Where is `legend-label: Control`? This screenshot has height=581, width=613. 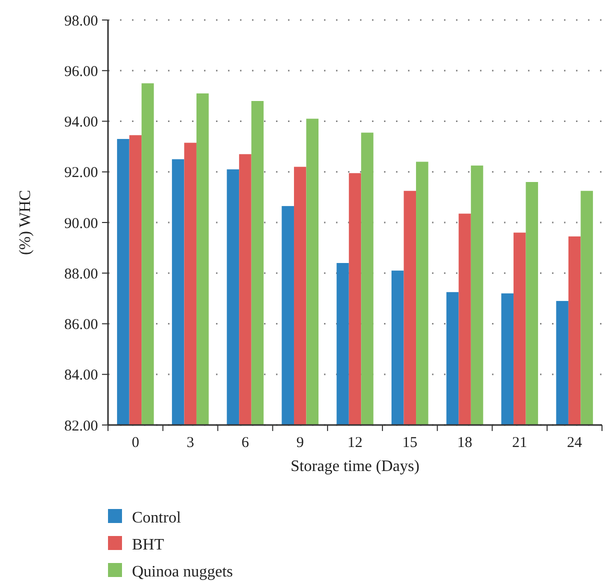
legend-label: Control is located at coordinates (157, 518).